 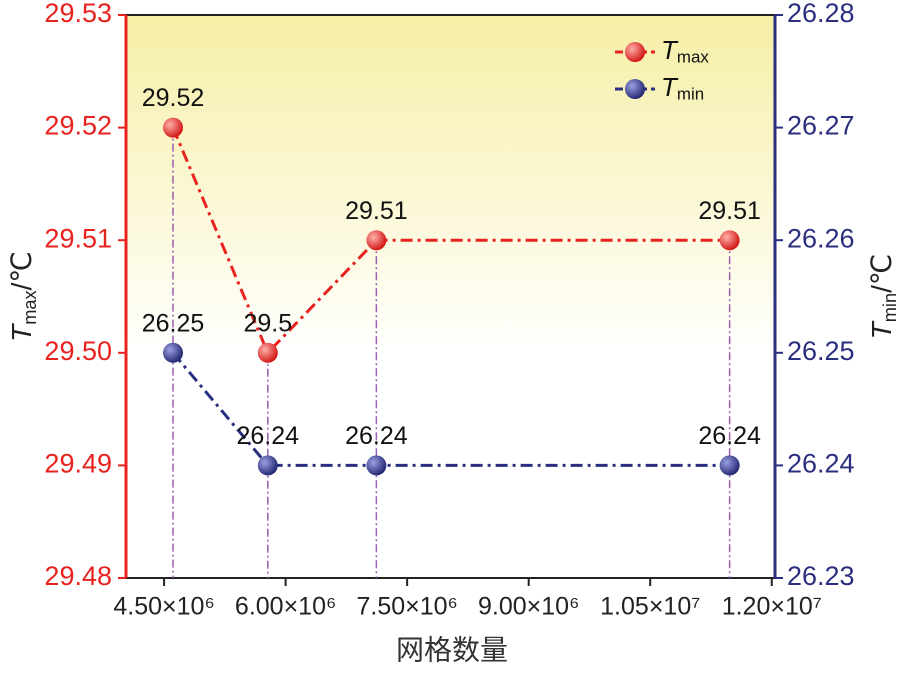 What do you see at coordinates (821, 576) in the screenshot?
I see `y2-tick-label: 26.23` at bounding box center [821, 576].